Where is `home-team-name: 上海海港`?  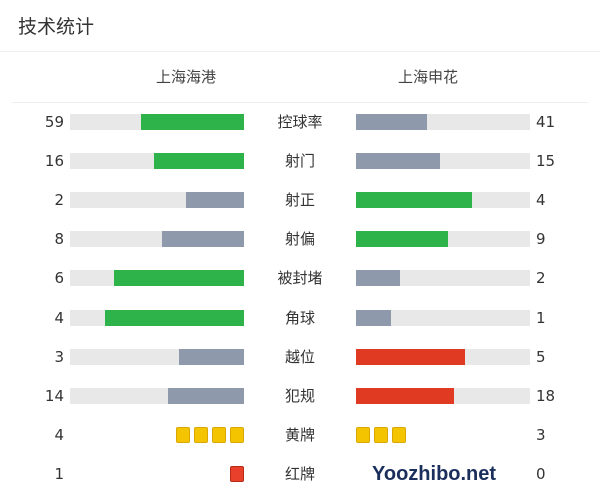
home-team-name: 上海海港 is located at coordinates (185, 77).